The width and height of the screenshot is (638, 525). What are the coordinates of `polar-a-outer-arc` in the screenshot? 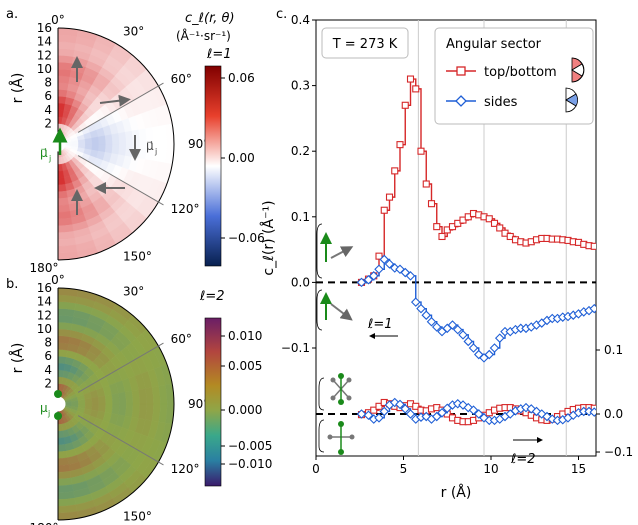 It's located at (116, 144).